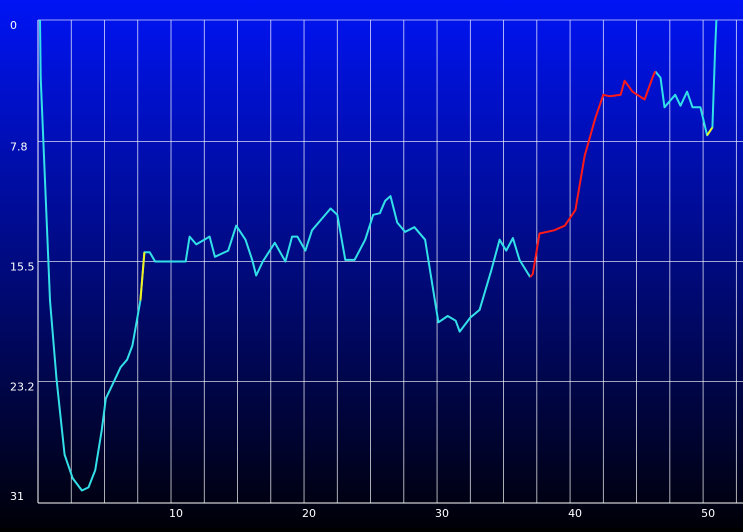 This screenshot has width=743, height=532. I want to click on x-tick-label: 10, so click(176, 513).